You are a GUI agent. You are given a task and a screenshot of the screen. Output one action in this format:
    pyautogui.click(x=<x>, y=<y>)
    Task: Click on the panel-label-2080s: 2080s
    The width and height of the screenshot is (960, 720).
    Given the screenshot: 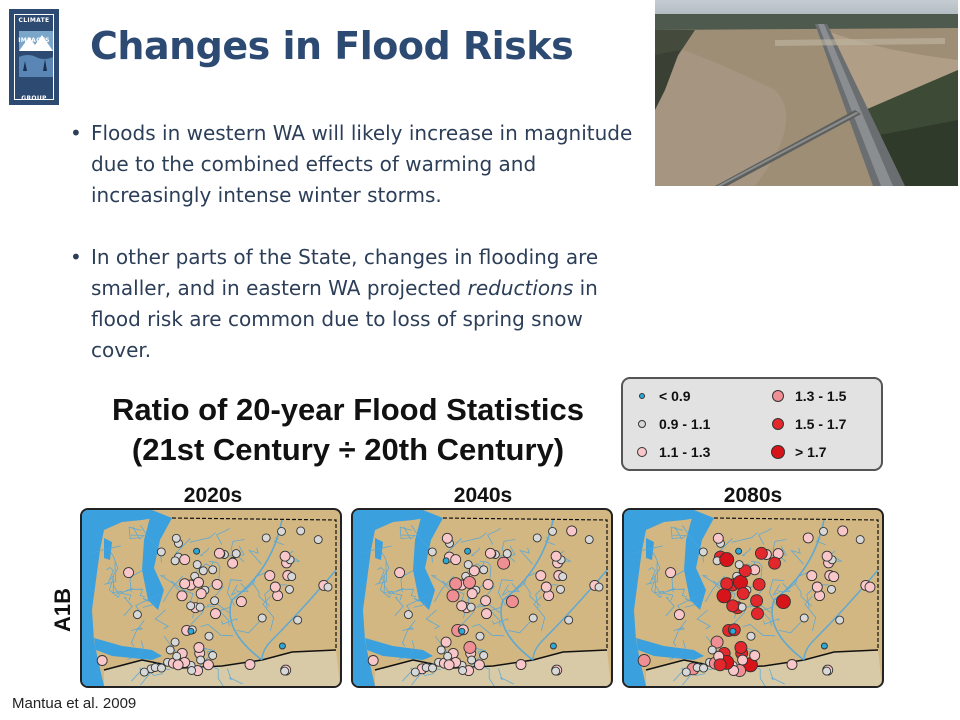 What is the action you would take?
    pyautogui.click(x=753, y=495)
    